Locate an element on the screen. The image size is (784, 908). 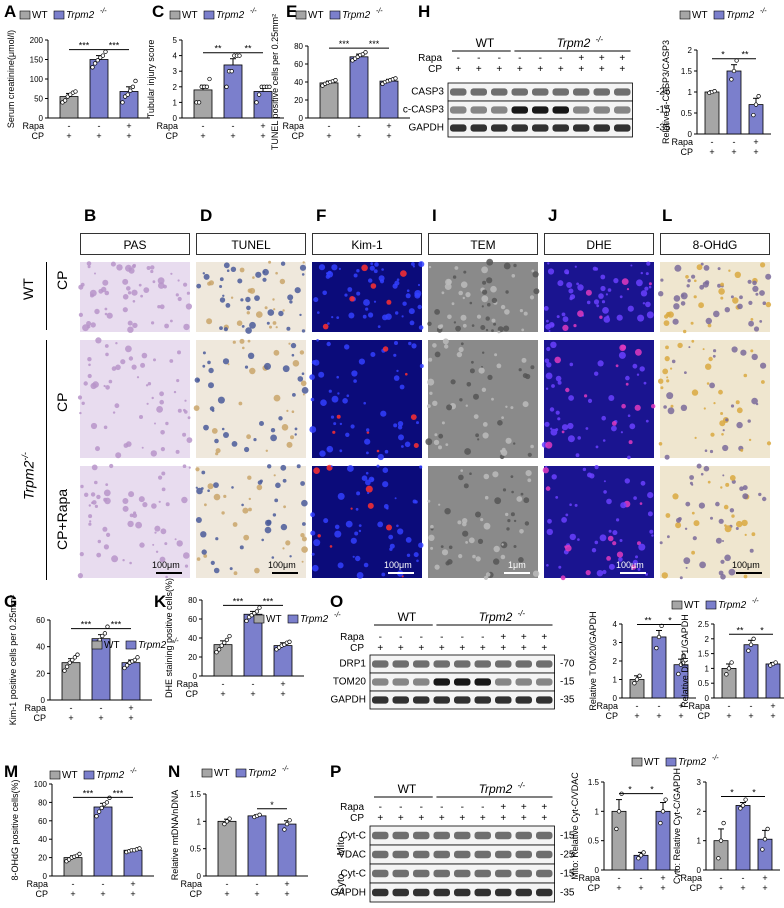
cp-sign-1: + is located at coordinates (733, 152).